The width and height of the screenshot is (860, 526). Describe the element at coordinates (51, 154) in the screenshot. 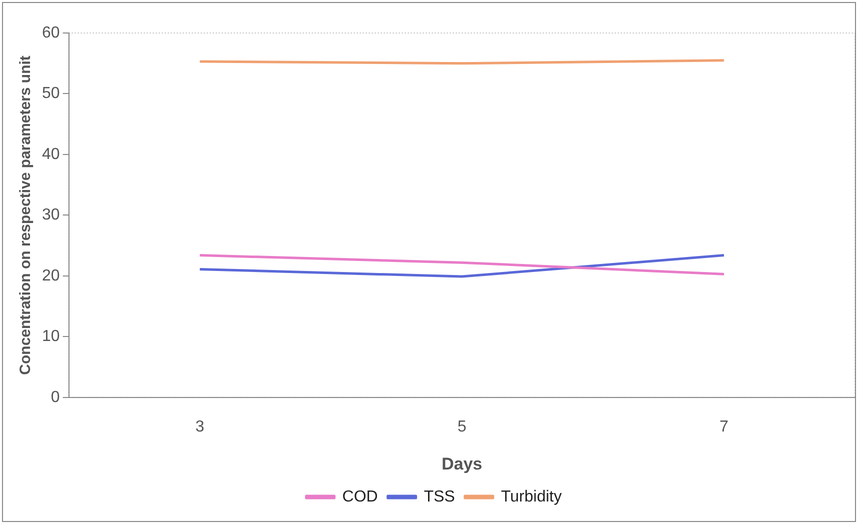

I see `y-tick-label: 40` at that location.